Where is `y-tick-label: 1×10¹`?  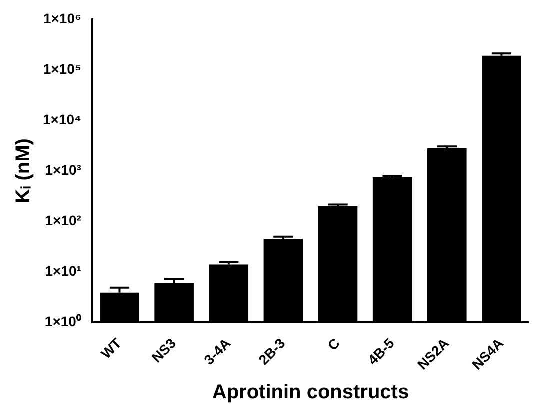 y-tick-label: 1×10¹ is located at coordinates (63, 271).